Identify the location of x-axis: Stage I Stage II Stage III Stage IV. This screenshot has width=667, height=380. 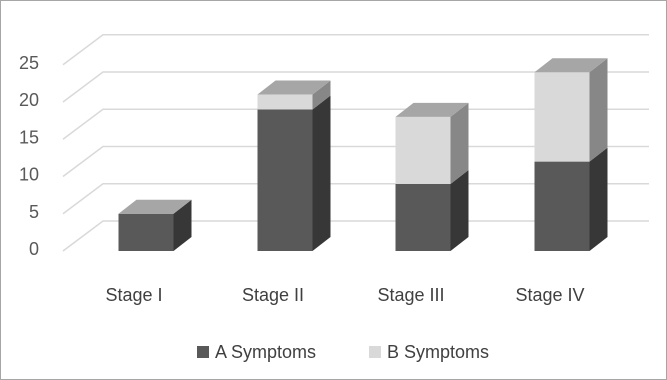
(344, 295).